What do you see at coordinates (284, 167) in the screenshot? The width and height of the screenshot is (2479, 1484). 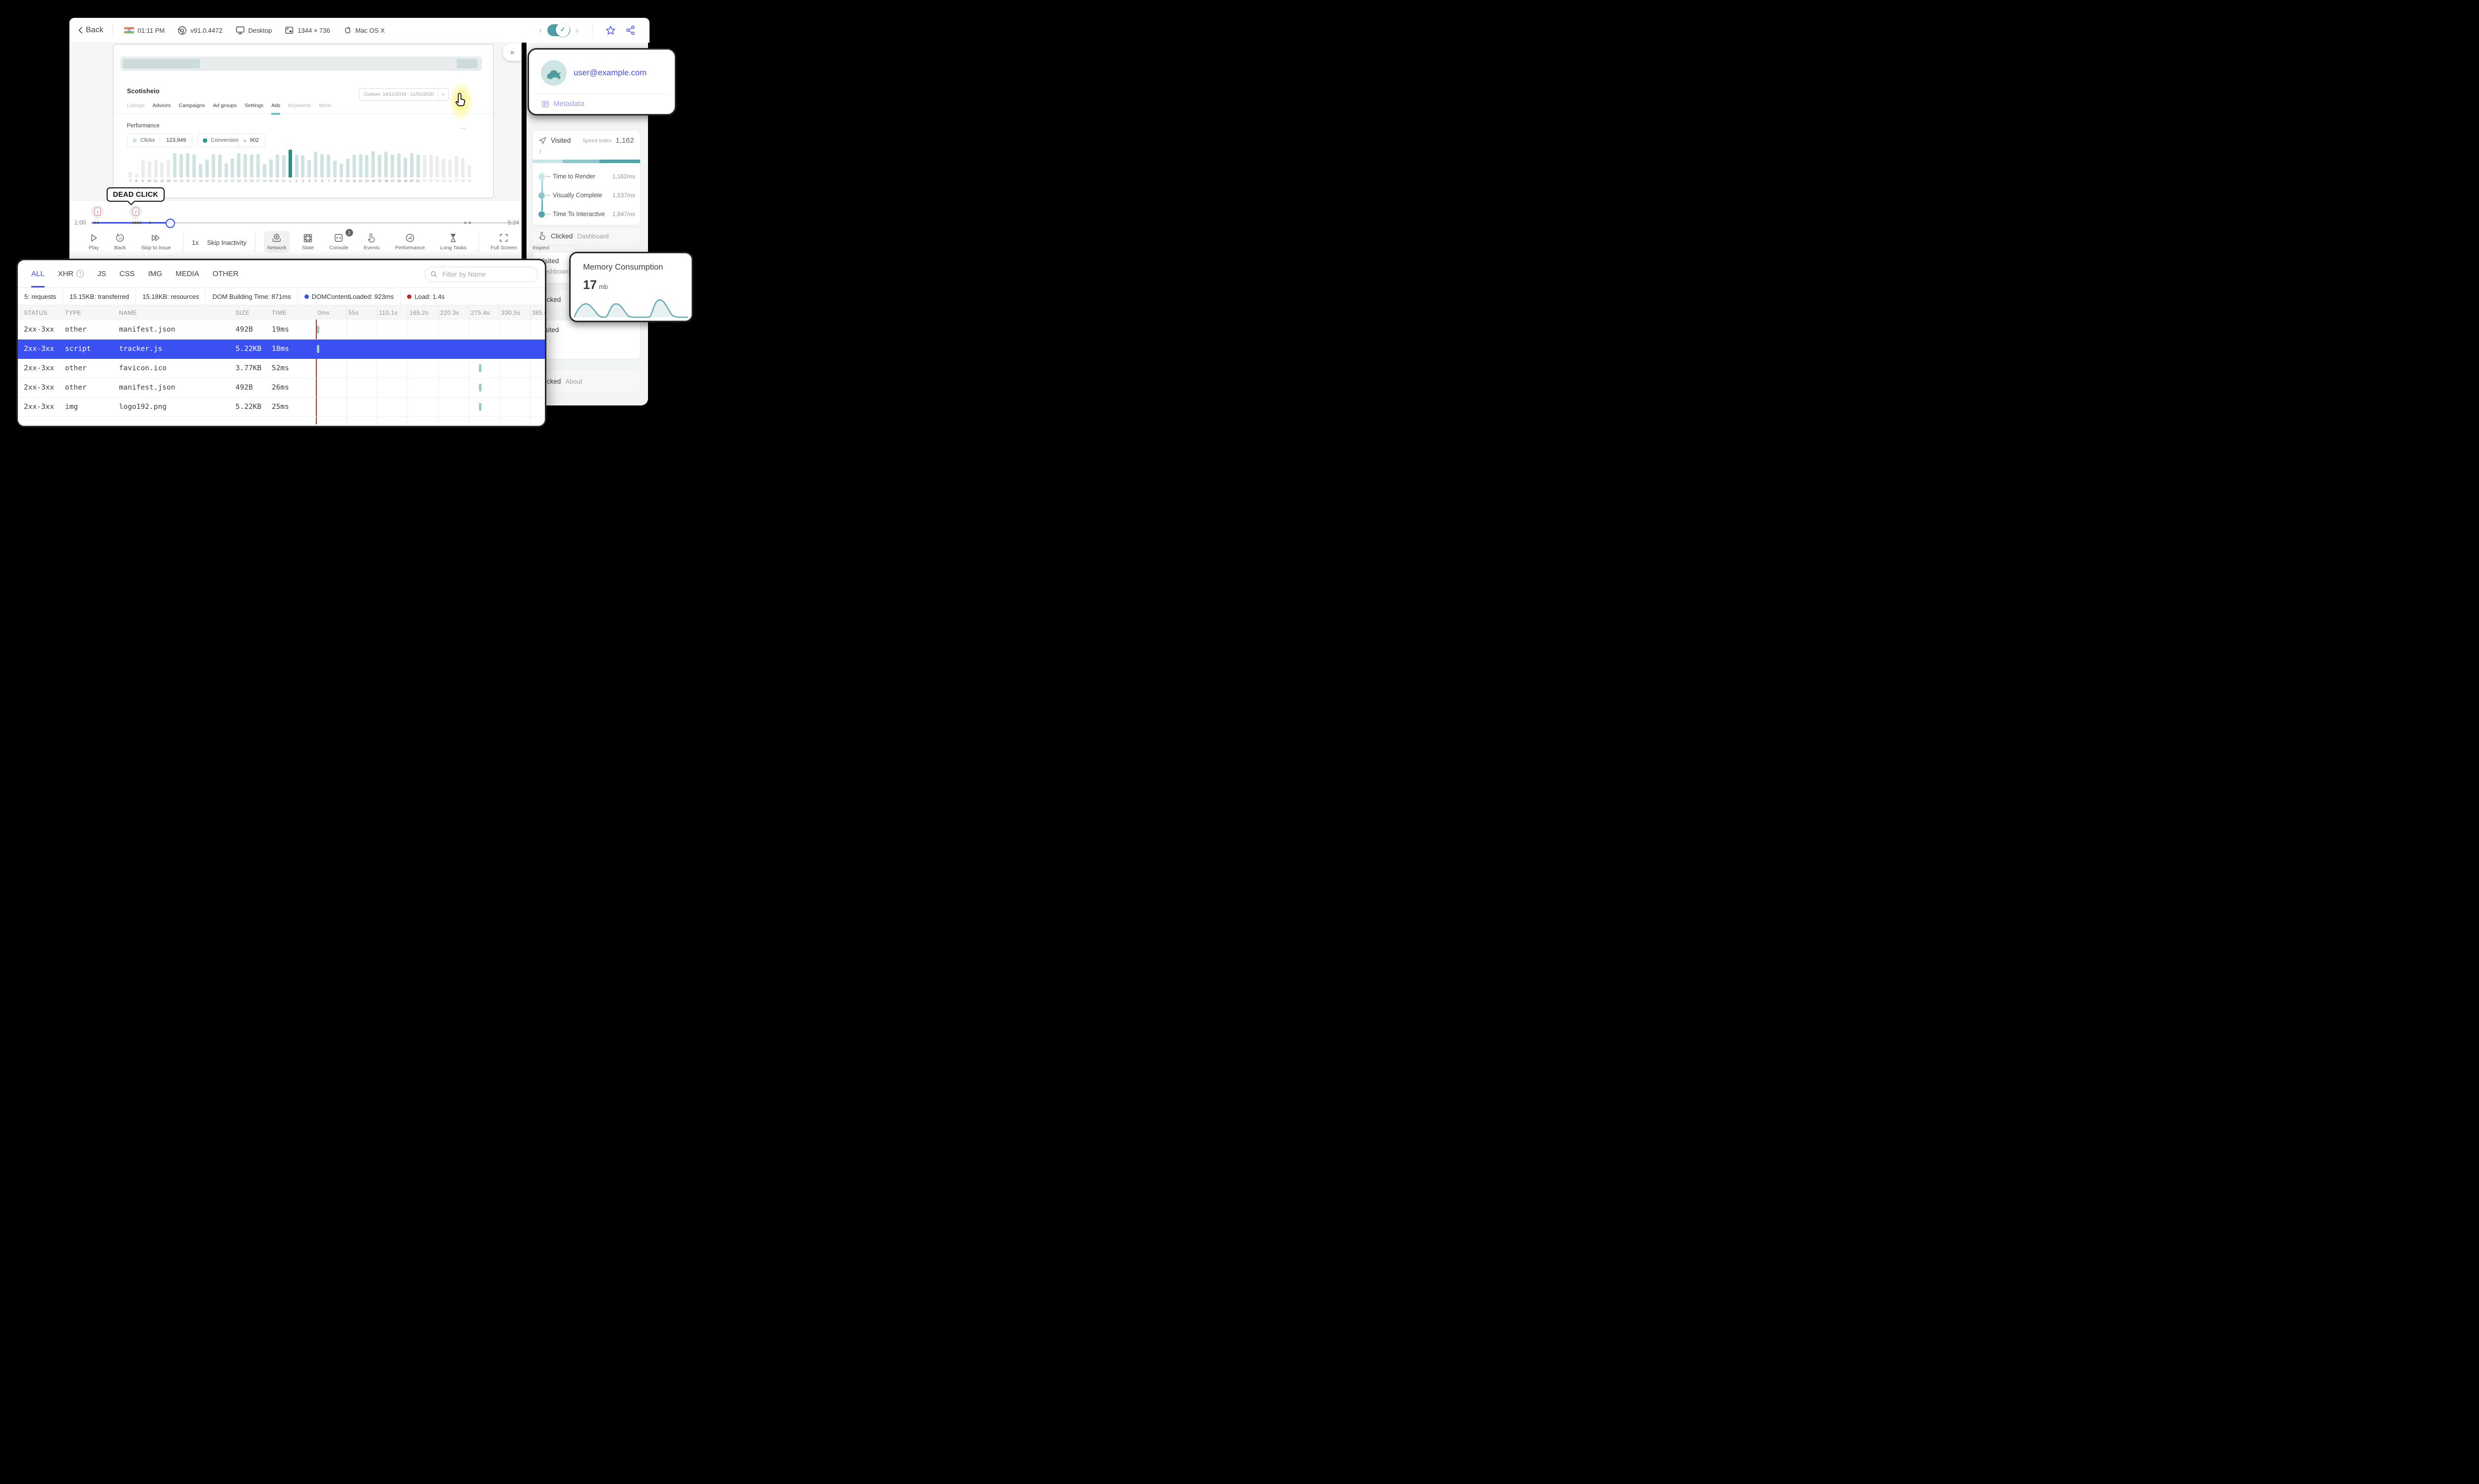 I see `chart-bar: 31` at bounding box center [284, 167].